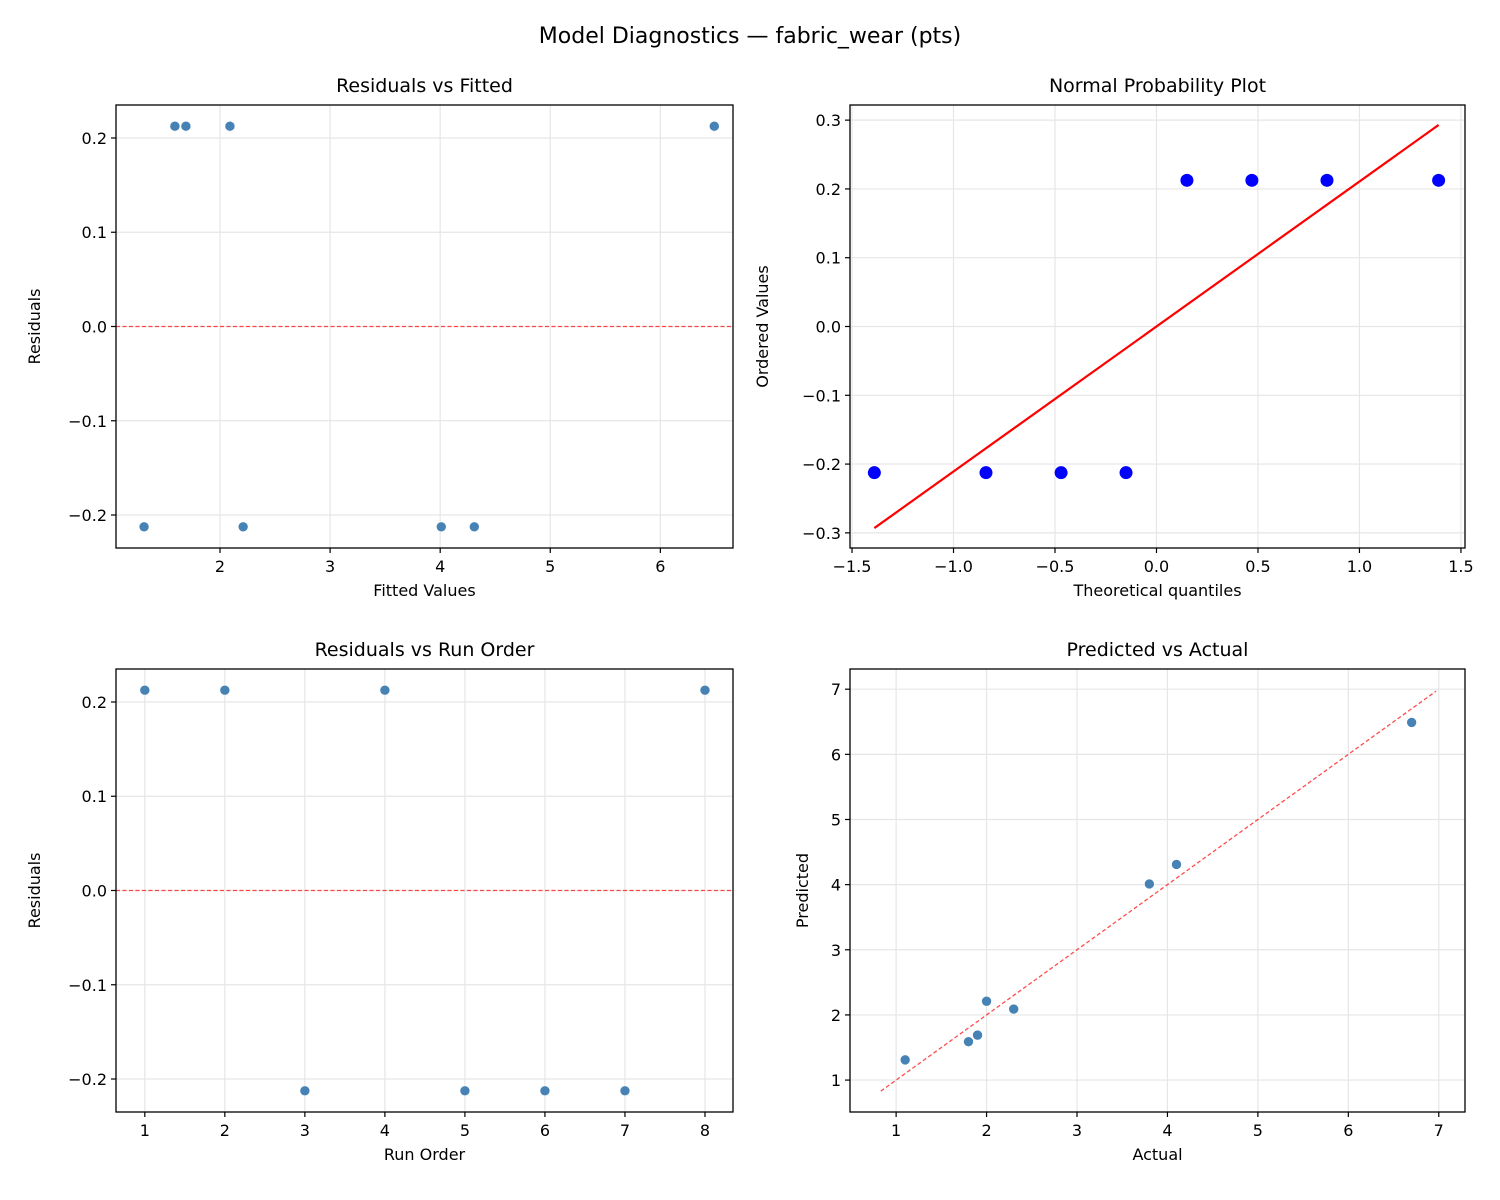 This screenshot has width=1500, height=1200. What do you see at coordinates (821, 533) in the screenshot?
I see `y-tick-label: −0.3` at bounding box center [821, 533].